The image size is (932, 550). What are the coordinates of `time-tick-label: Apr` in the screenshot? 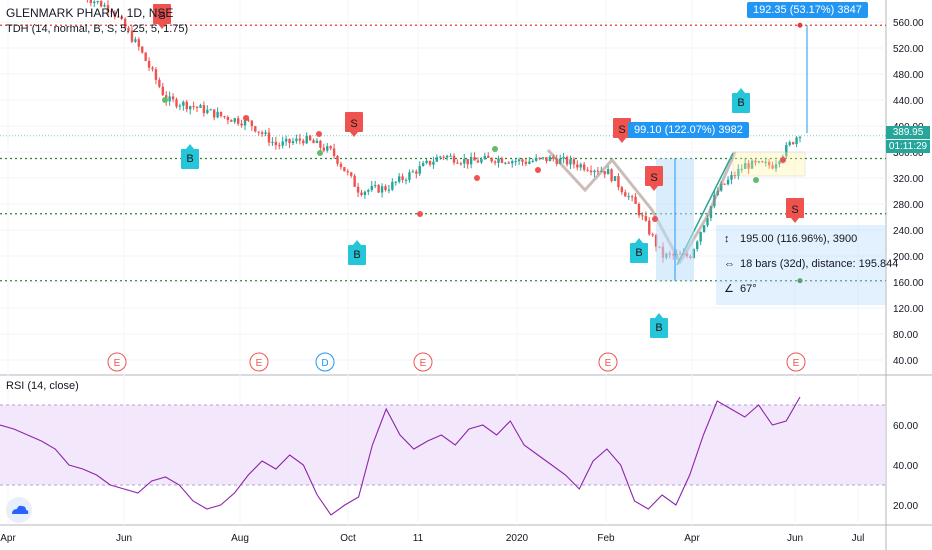 It's located at (692, 538).